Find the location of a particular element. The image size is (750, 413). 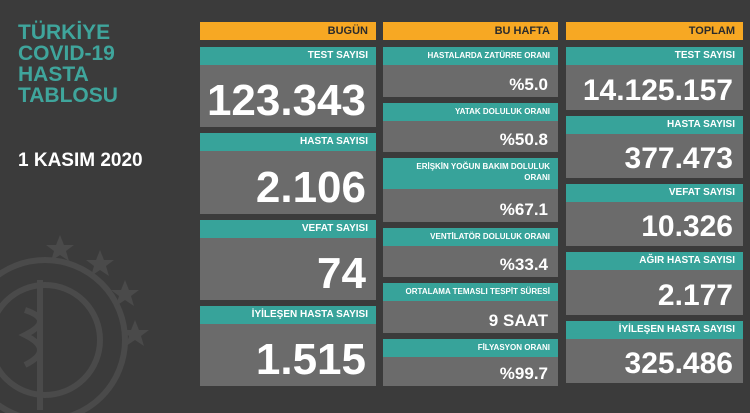

stat-value: 2.177 is located at coordinates (654, 292).